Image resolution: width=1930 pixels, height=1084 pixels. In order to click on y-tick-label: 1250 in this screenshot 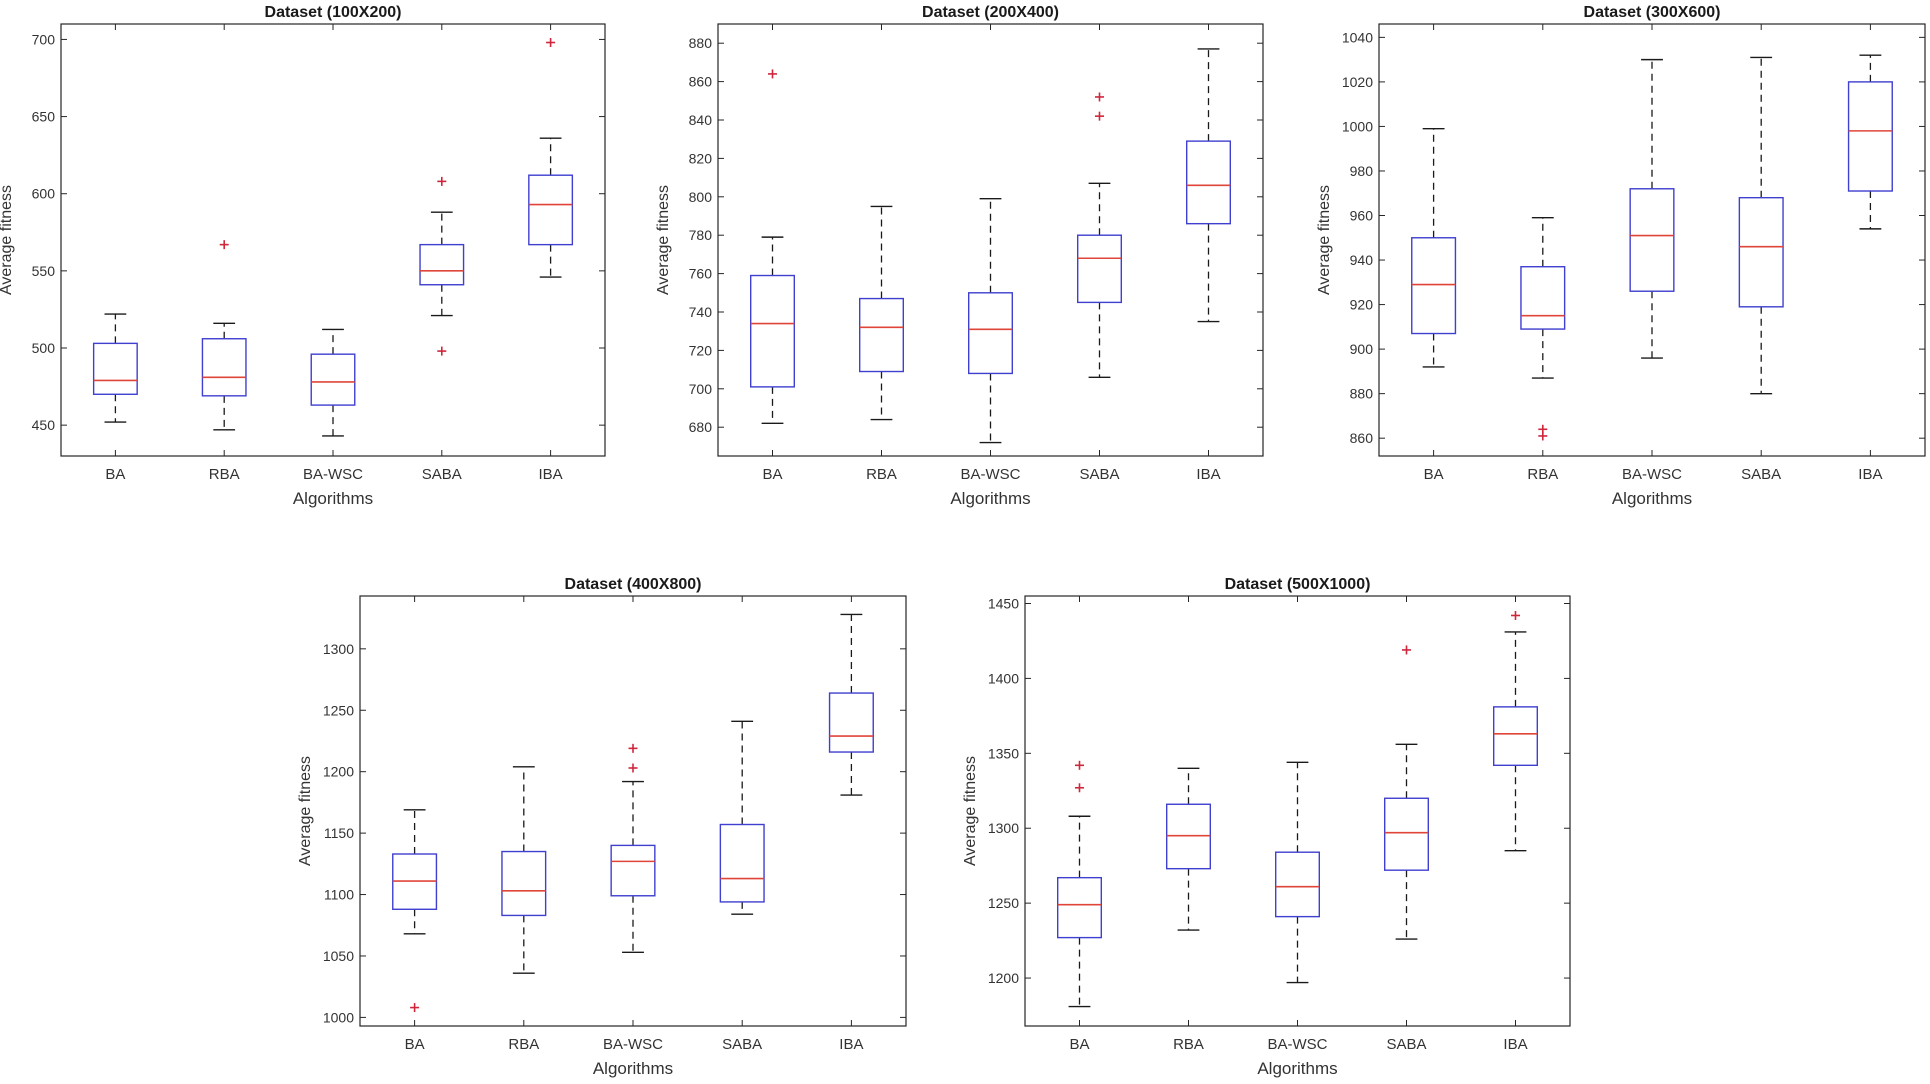, I will do `click(338, 710)`.